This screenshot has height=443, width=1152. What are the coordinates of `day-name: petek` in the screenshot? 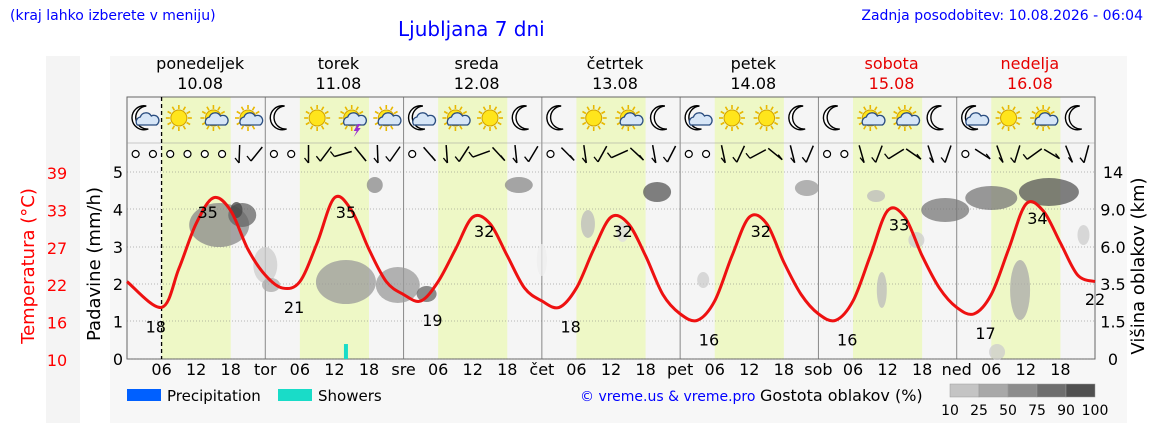 It's located at (754, 63).